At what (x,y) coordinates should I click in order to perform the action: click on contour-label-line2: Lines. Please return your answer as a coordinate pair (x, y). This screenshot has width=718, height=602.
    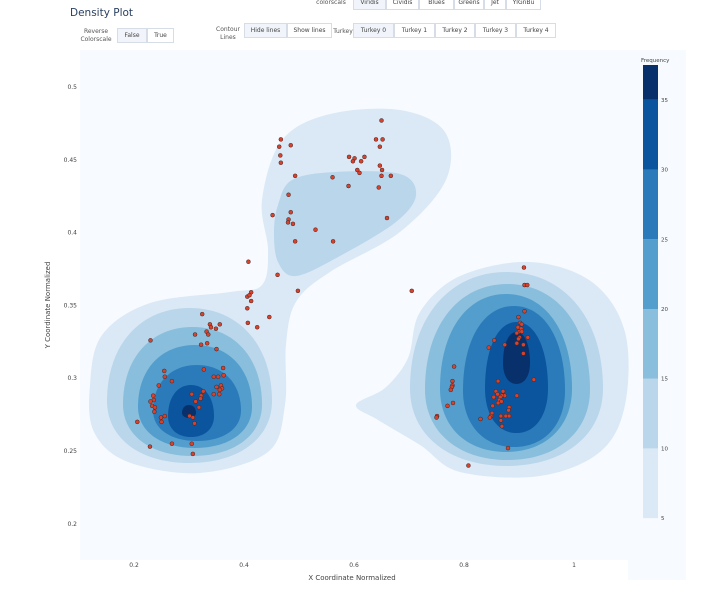
    Looking at the image, I should click on (228, 37).